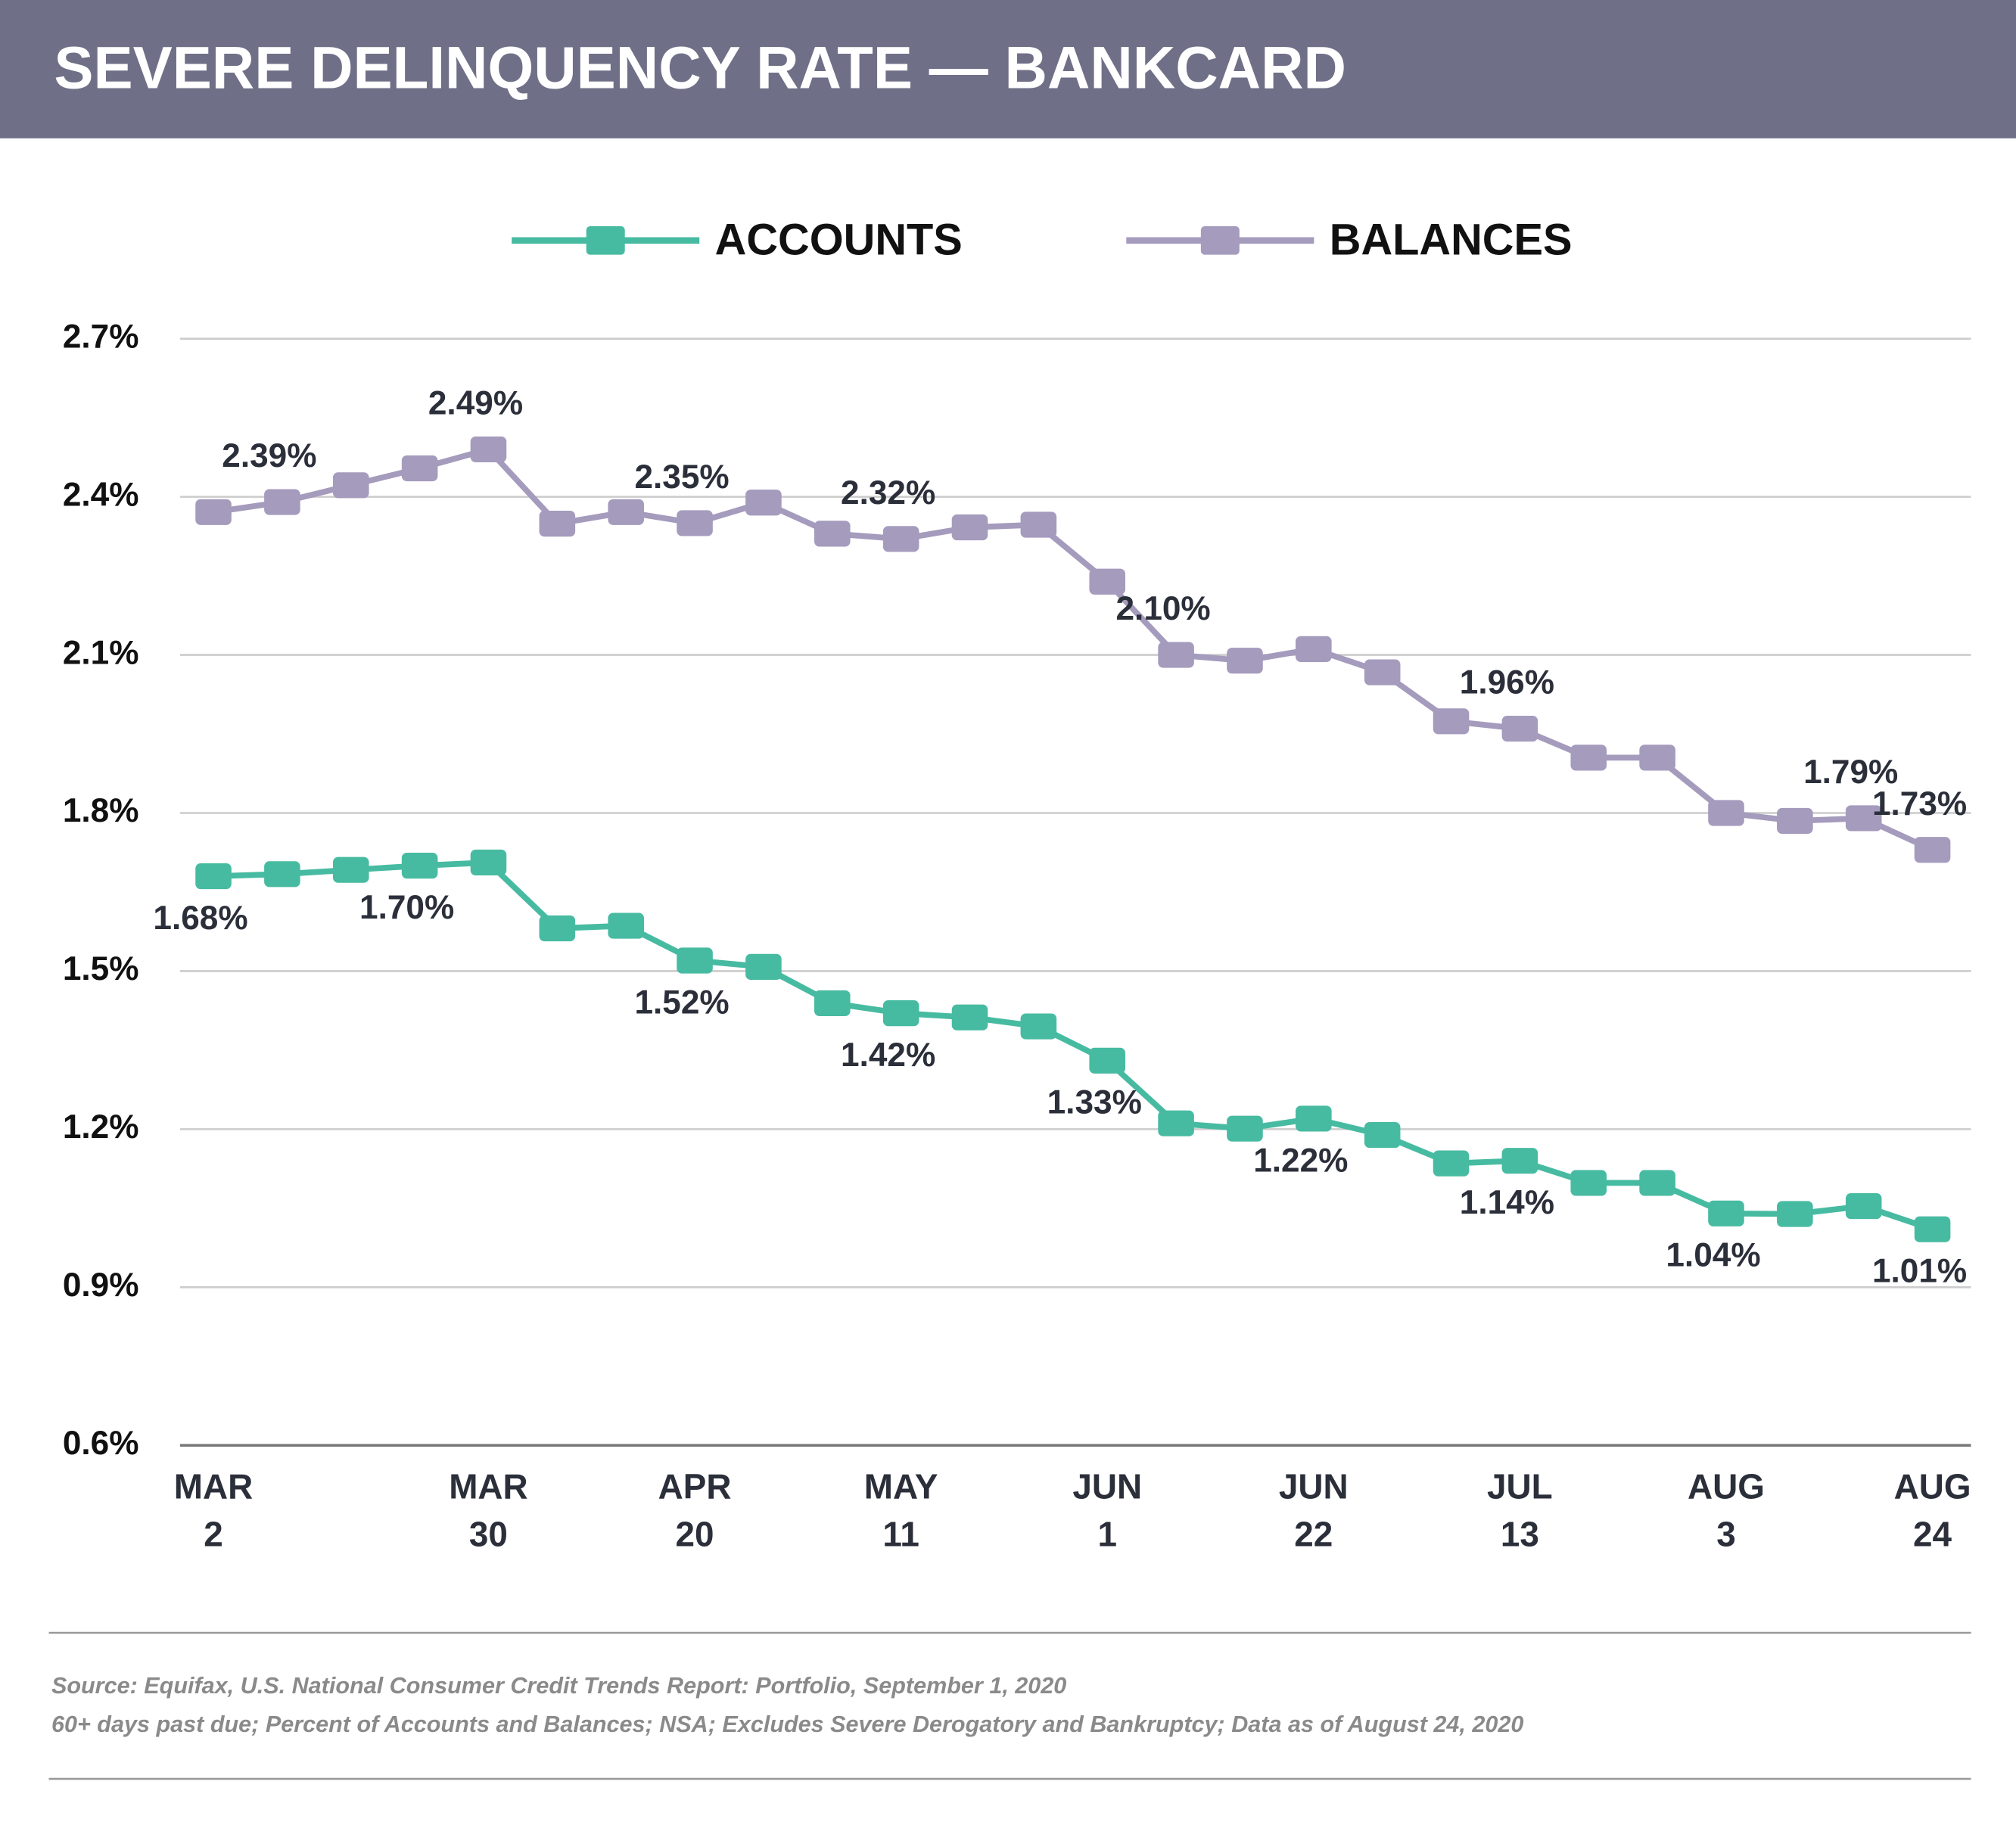 This screenshot has height=1828, width=2016. What do you see at coordinates (1507, 682) in the screenshot?
I see `value-label: 1.96%` at bounding box center [1507, 682].